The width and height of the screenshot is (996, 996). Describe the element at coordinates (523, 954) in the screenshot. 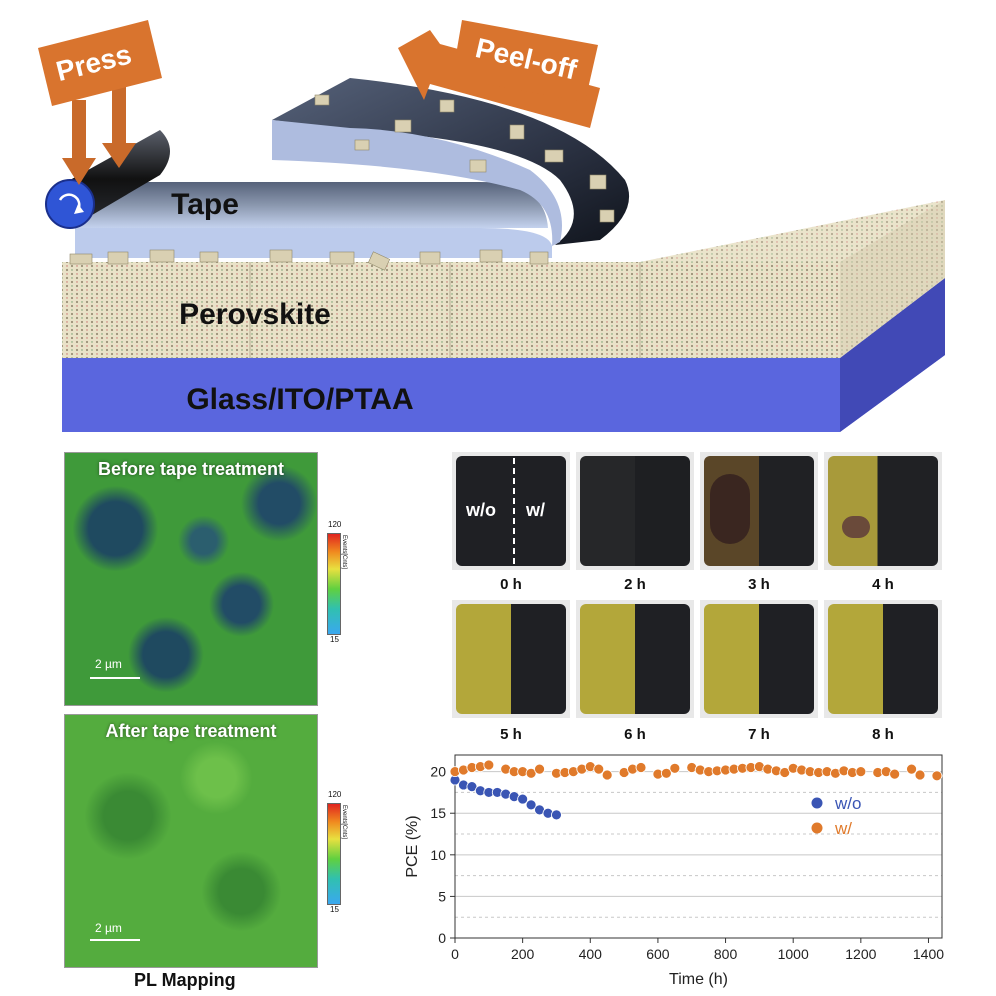

I see `x-tick-label: 200` at that location.